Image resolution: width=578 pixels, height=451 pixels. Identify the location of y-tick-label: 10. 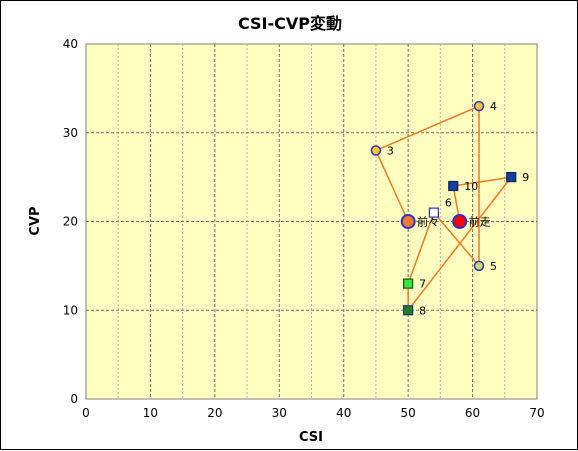
(70, 310).